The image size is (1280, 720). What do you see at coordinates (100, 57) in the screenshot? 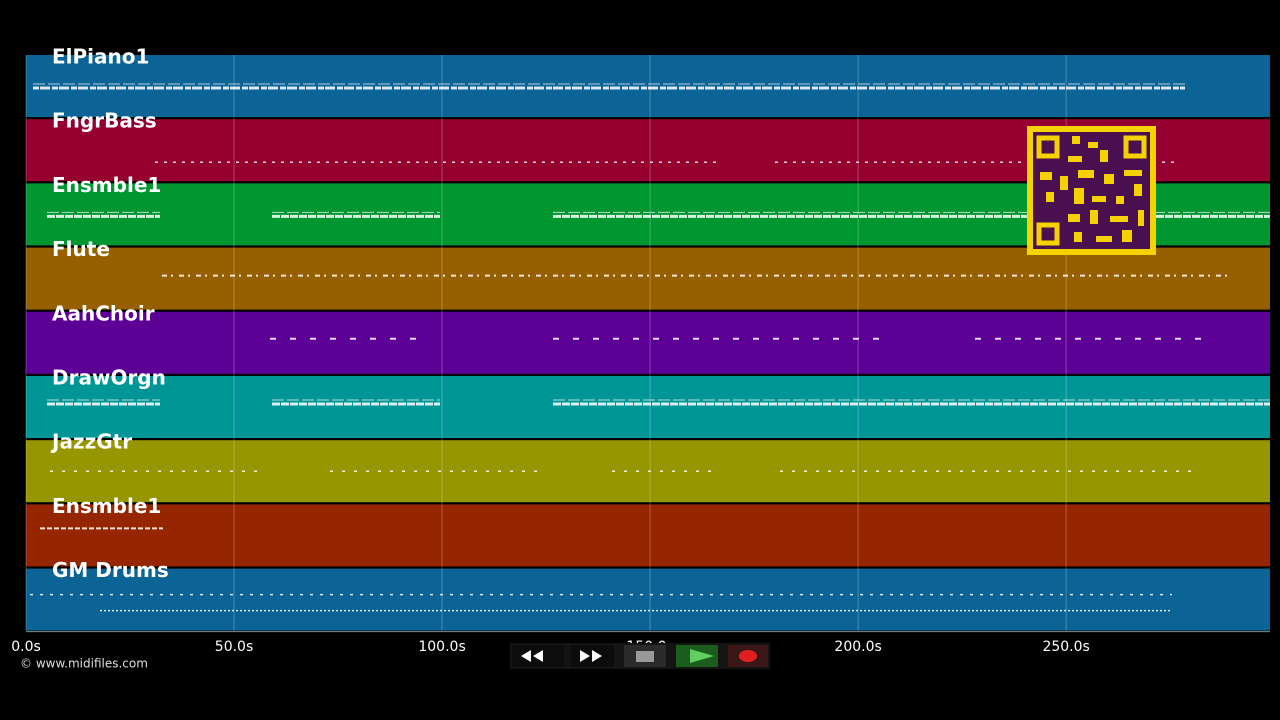
I see `track-name: ElPiano1` at bounding box center [100, 57].